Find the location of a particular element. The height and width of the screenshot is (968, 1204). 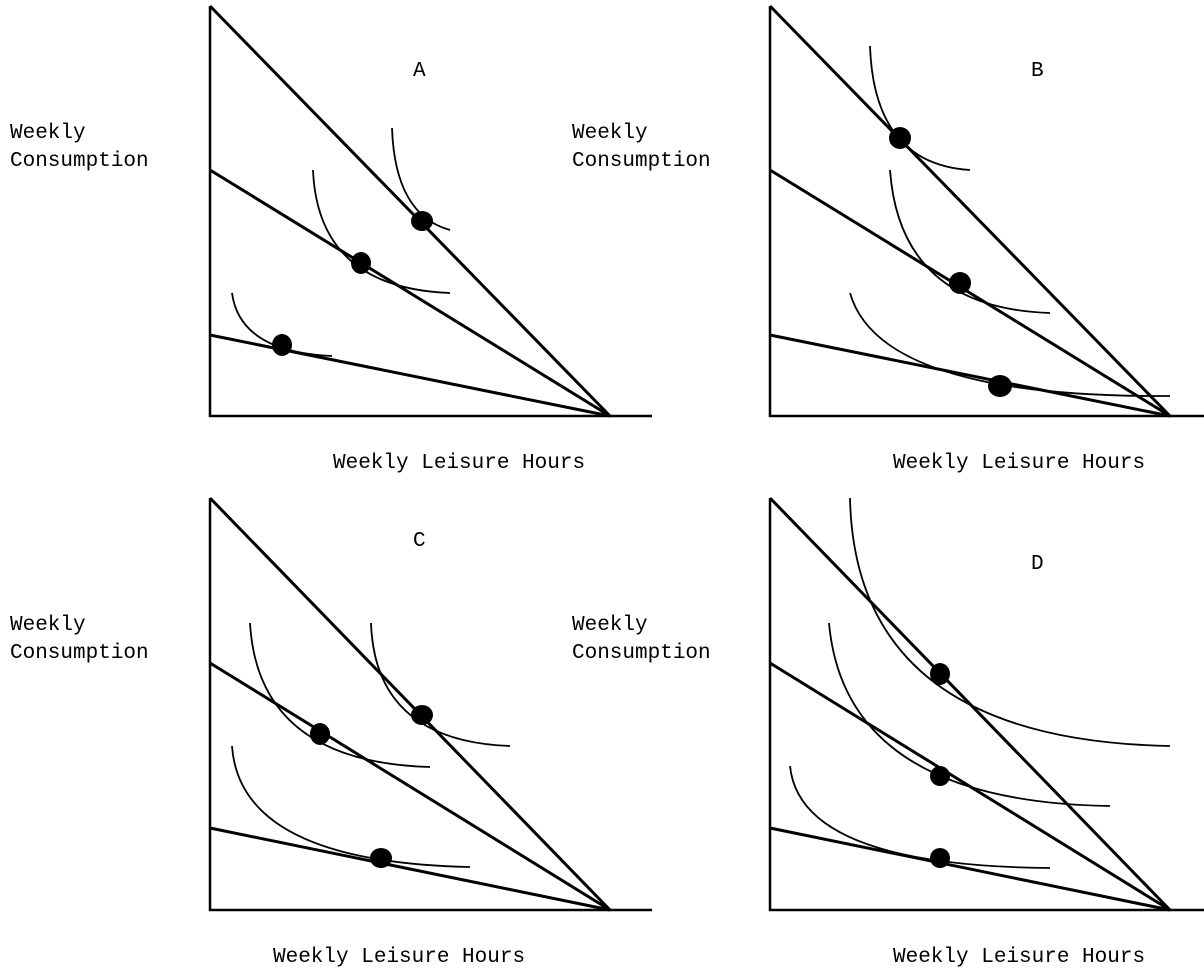

panel-a-budget-high is located at coordinates (410, 211).